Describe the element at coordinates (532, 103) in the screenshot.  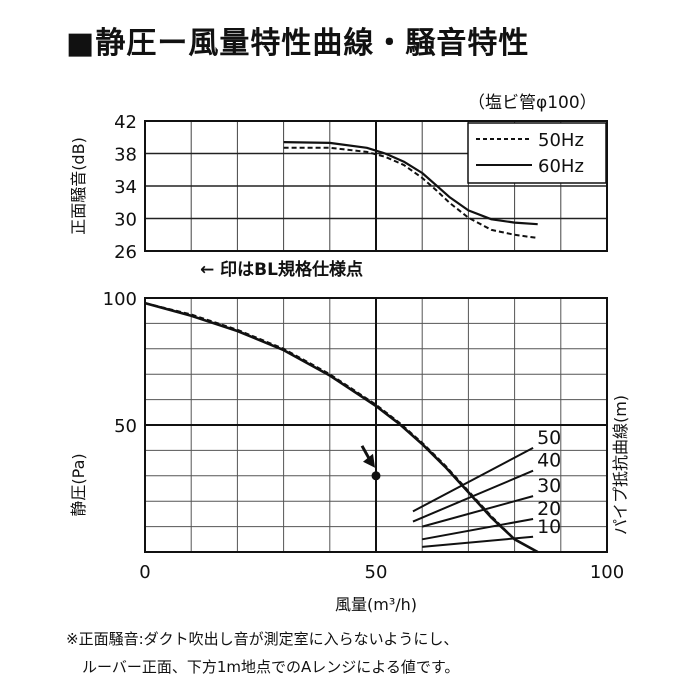
I see `pipe-label: （塩ビ管φ100）` at that location.